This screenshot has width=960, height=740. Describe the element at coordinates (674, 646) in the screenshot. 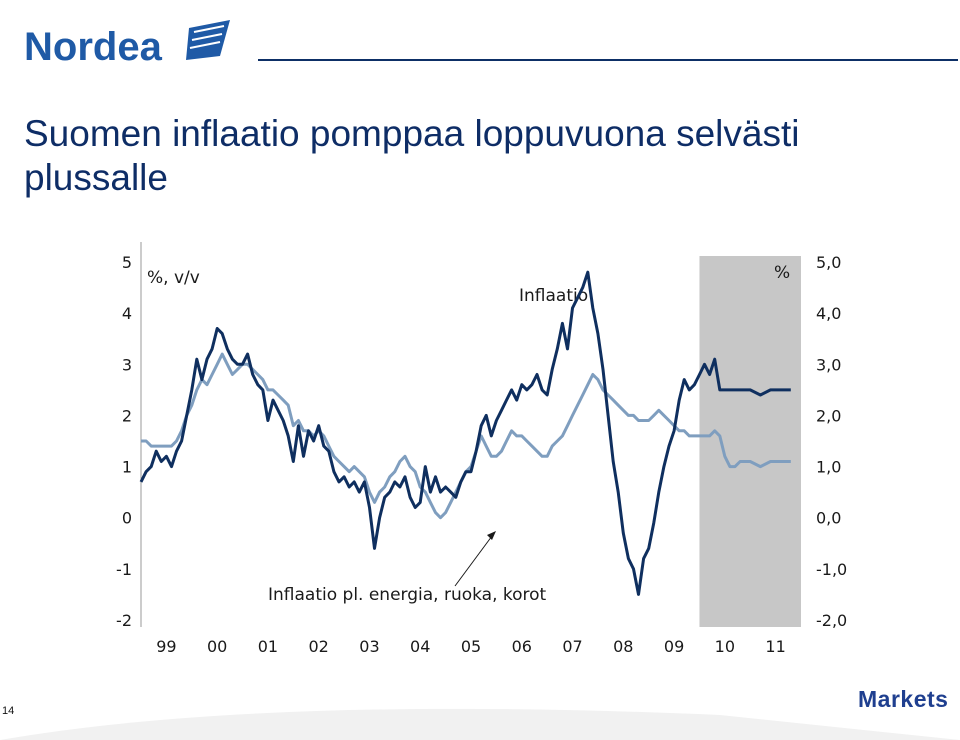

I see `x-tick-label: 09` at that location.